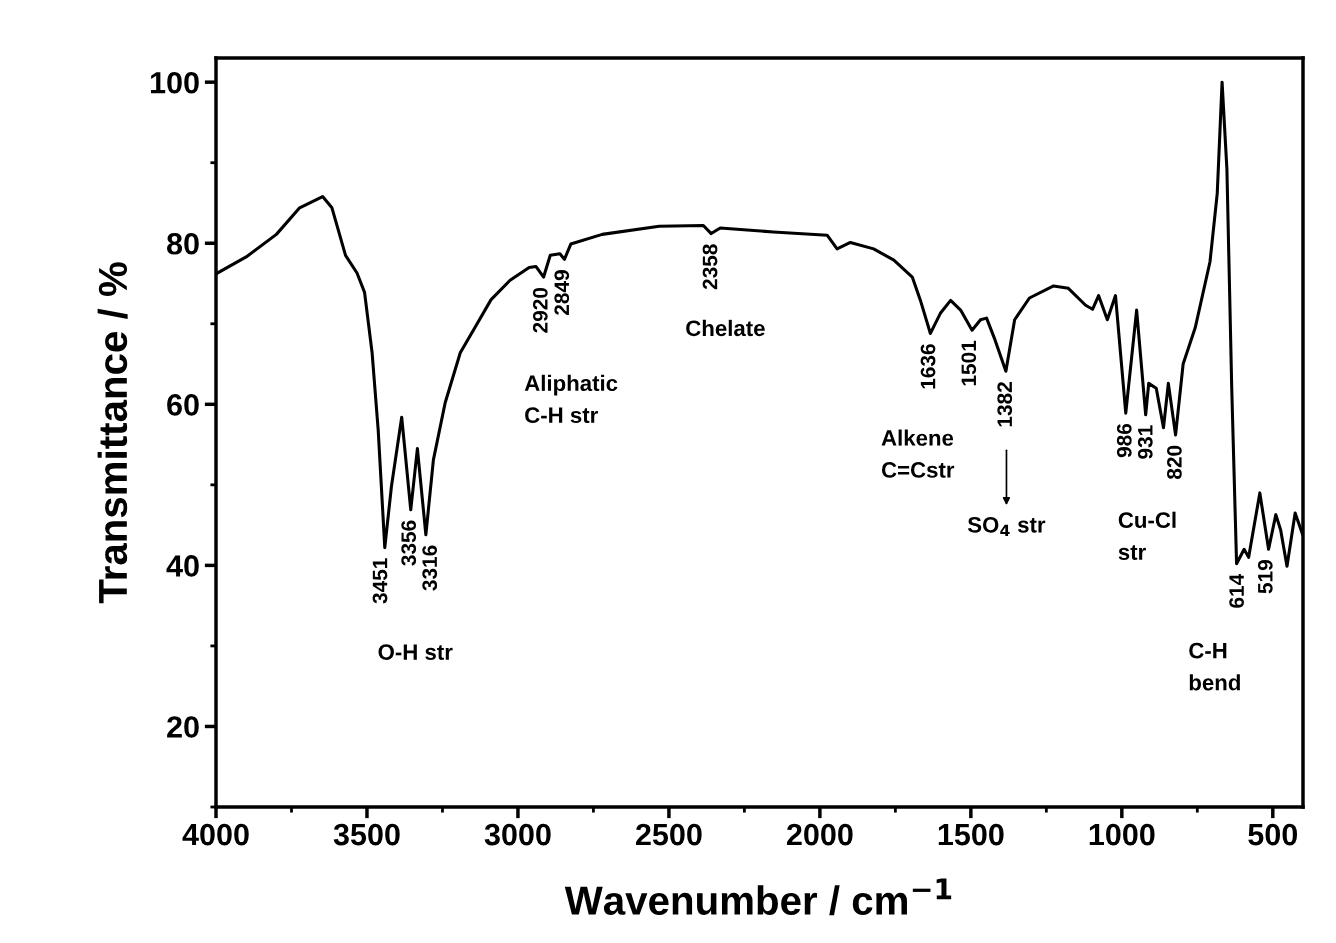  Describe the element at coordinates (1236, 590) in the screenshot. I see `annotation: 614` at that location.